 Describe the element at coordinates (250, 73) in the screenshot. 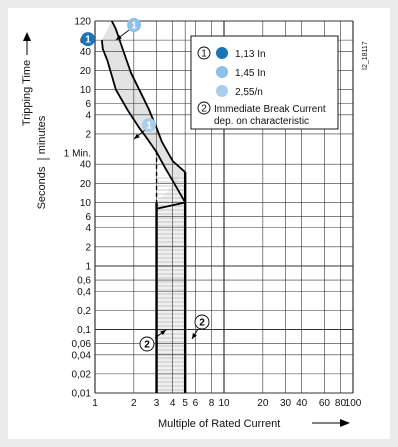

I see `legend-entry-text: 1,45 In` at that location.